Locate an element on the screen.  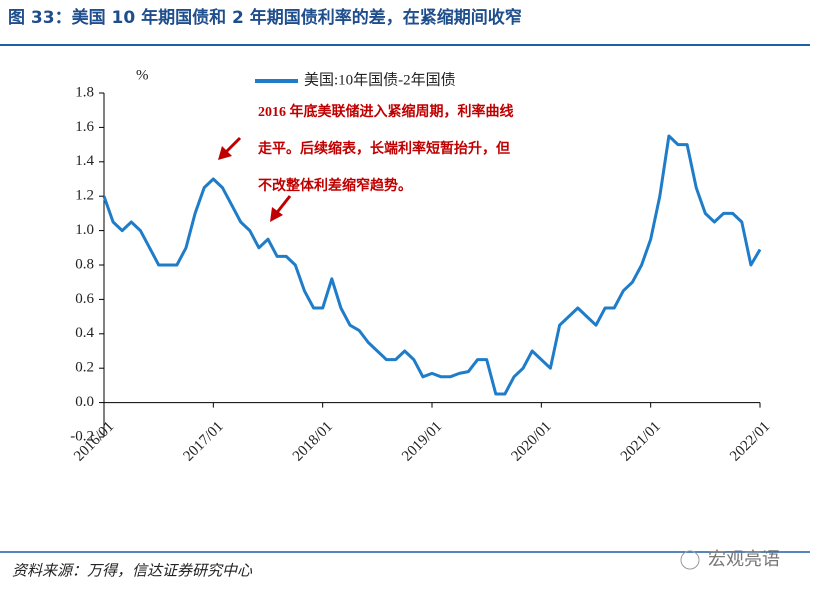
arrow is located at coordinates (255, 179).